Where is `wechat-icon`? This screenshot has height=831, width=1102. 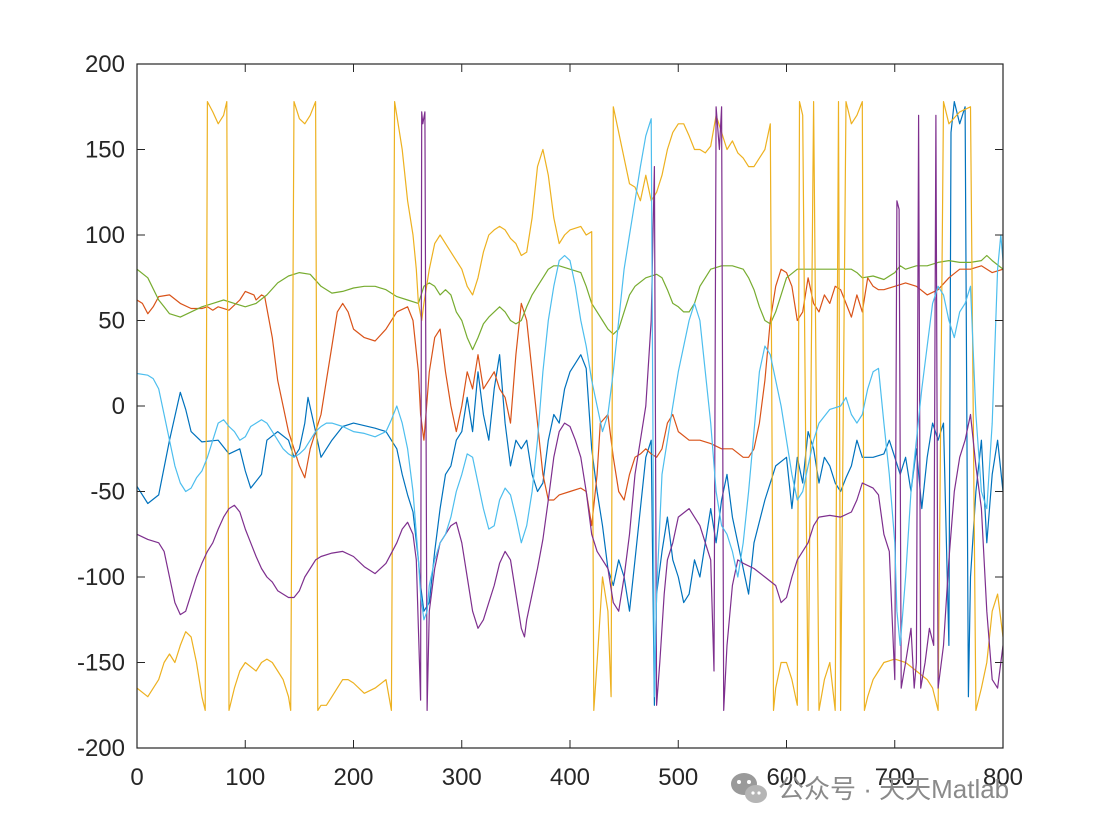
wechat-icon is located at coordinates (749, 788).